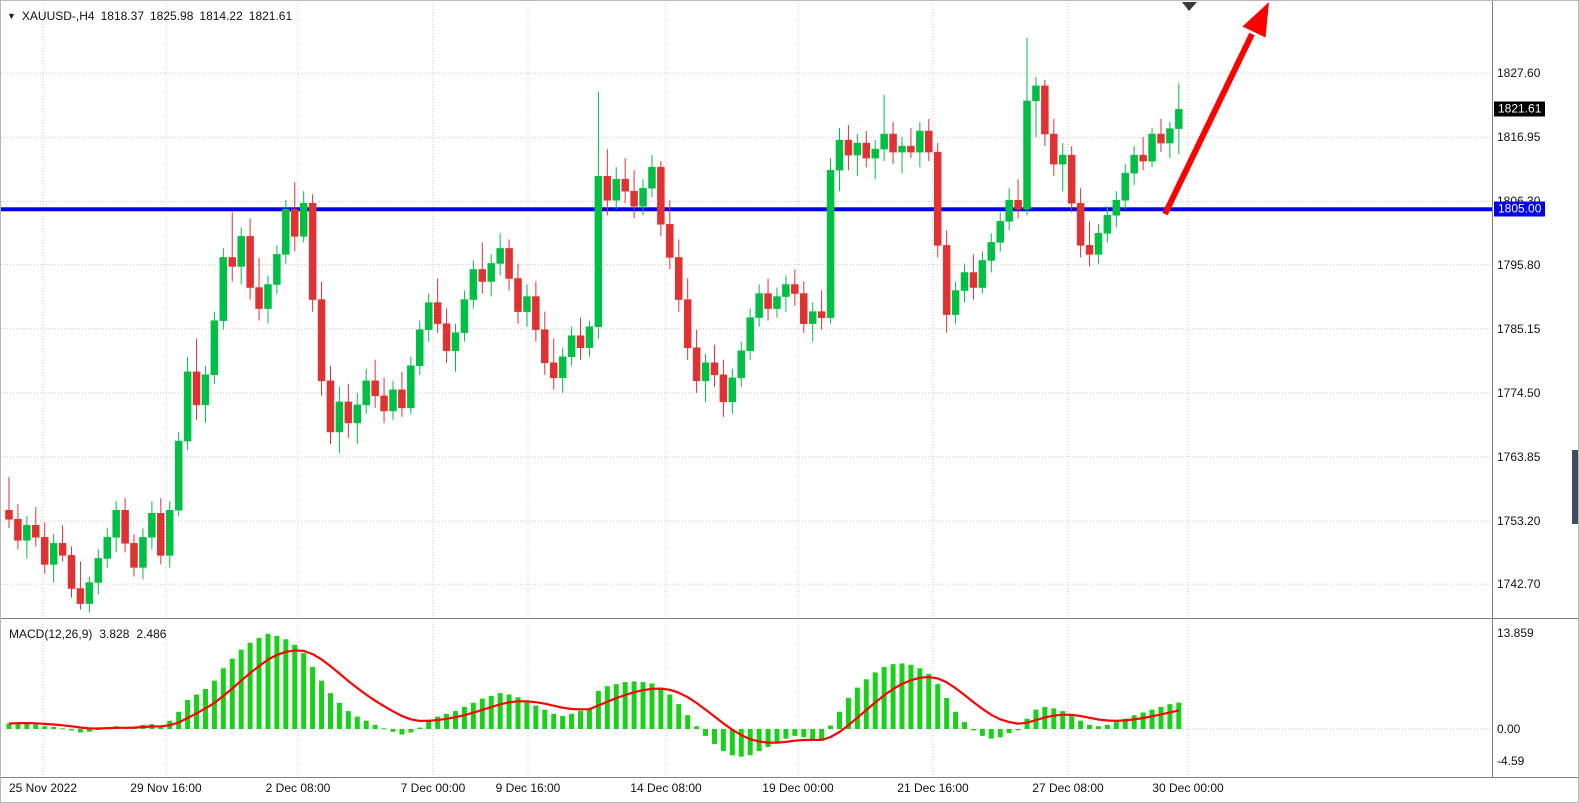  I want to click on time-axis-label: 7 Dec 00:00, so click(433, 788).